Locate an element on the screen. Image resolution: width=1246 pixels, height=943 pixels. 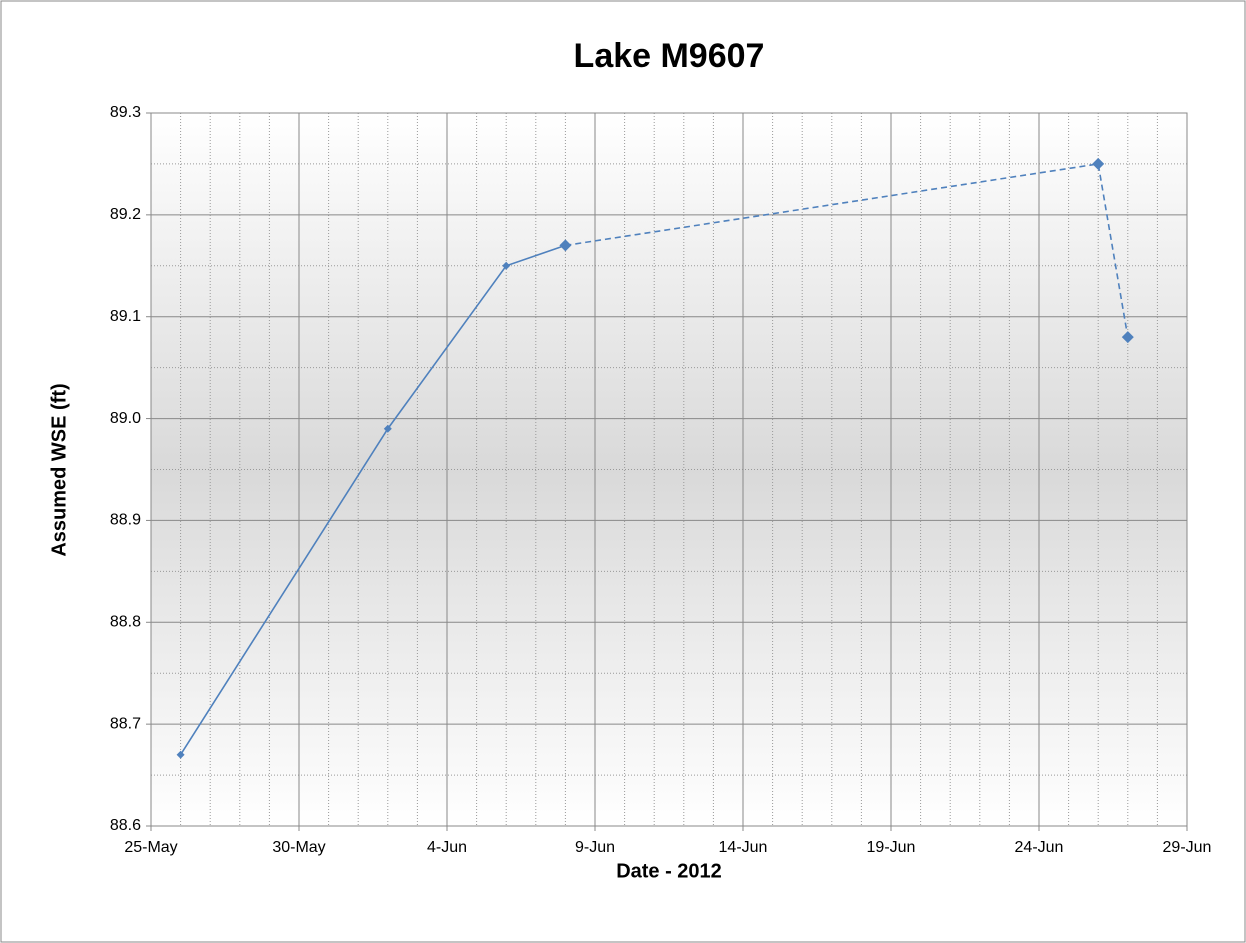
x-tick-label: 4-Jun is located at coordinates (447, 847).